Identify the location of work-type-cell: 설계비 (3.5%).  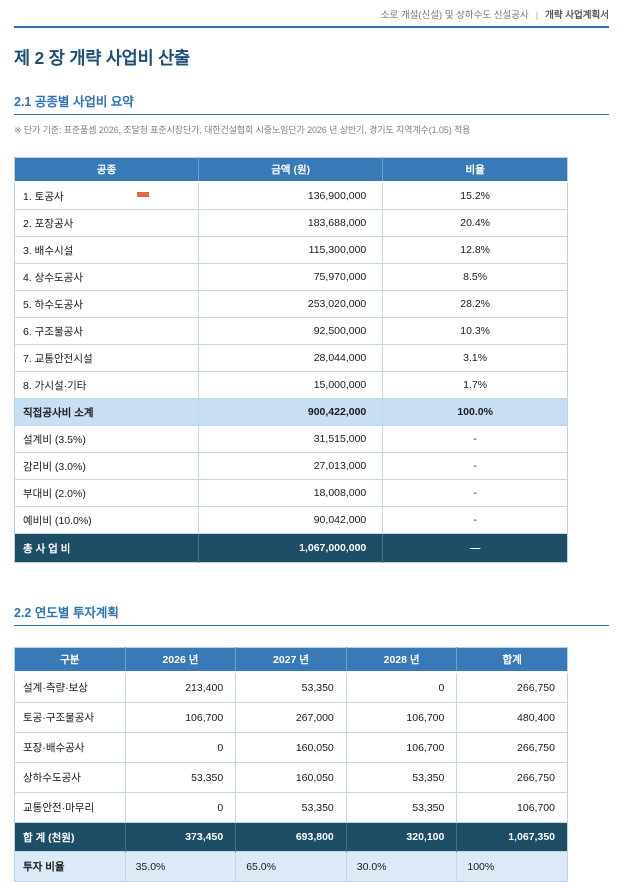
(106, 439).